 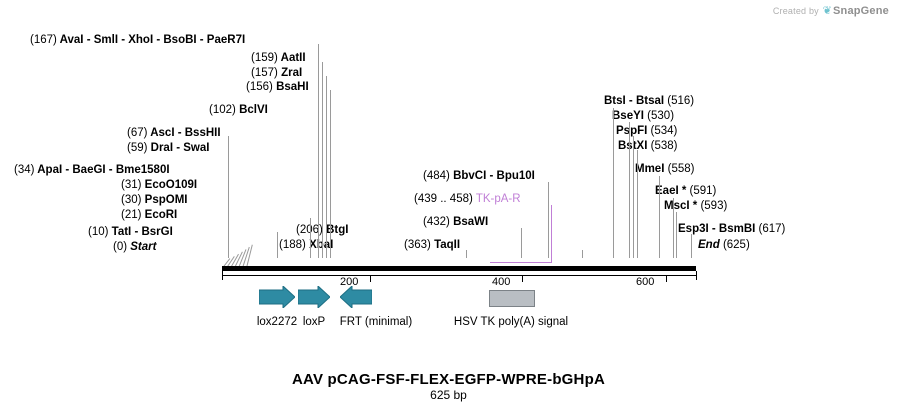 What do you see at coordinates (646, 131) in the screenshot?
I see `enzyme-label-pspfi: PspFI (534)` at bounding box center [646, 131].